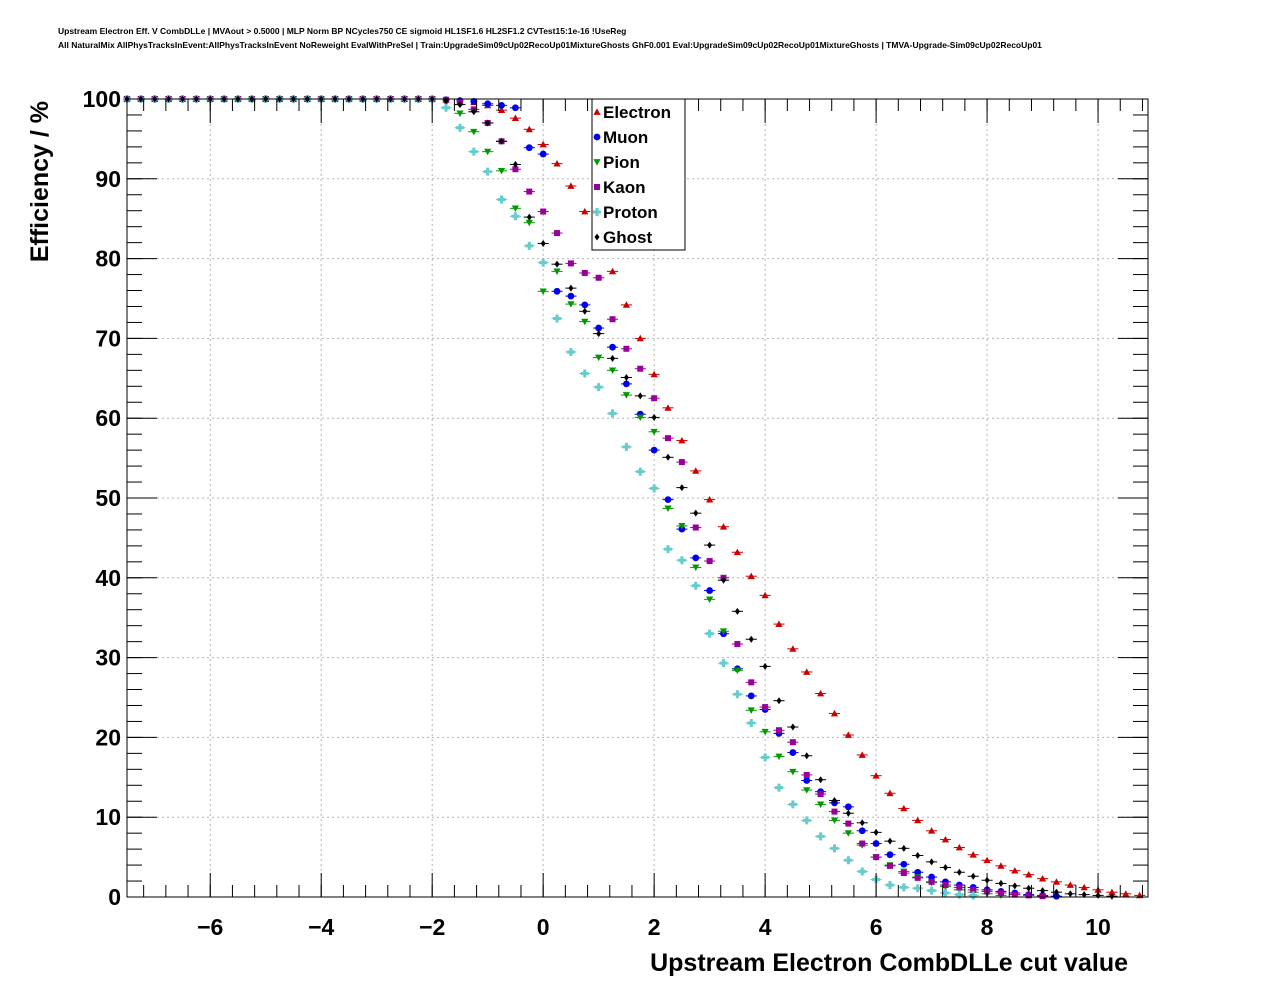 The image size is (1276, 996). I want to click on legend-label-proton: Proton, so click(630, 212).